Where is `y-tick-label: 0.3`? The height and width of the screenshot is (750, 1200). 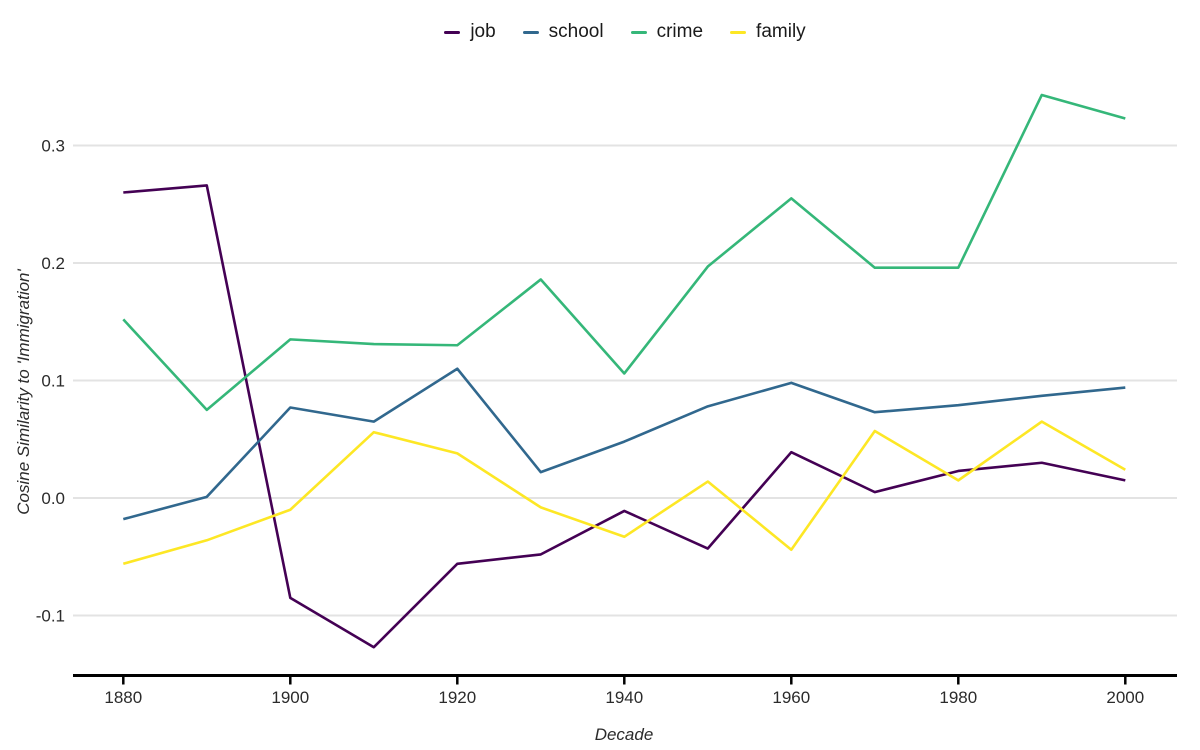 y-tick-label: 0.3 is located at coordinates (53, 146).